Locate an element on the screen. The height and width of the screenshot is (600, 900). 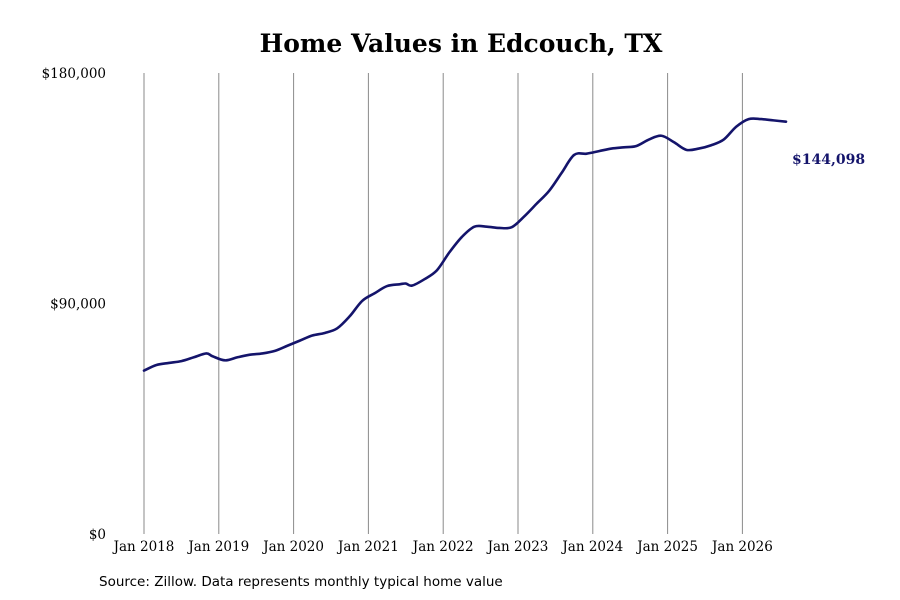
x-tick-label: Jan 2019 is located at coordinates (217, 547).